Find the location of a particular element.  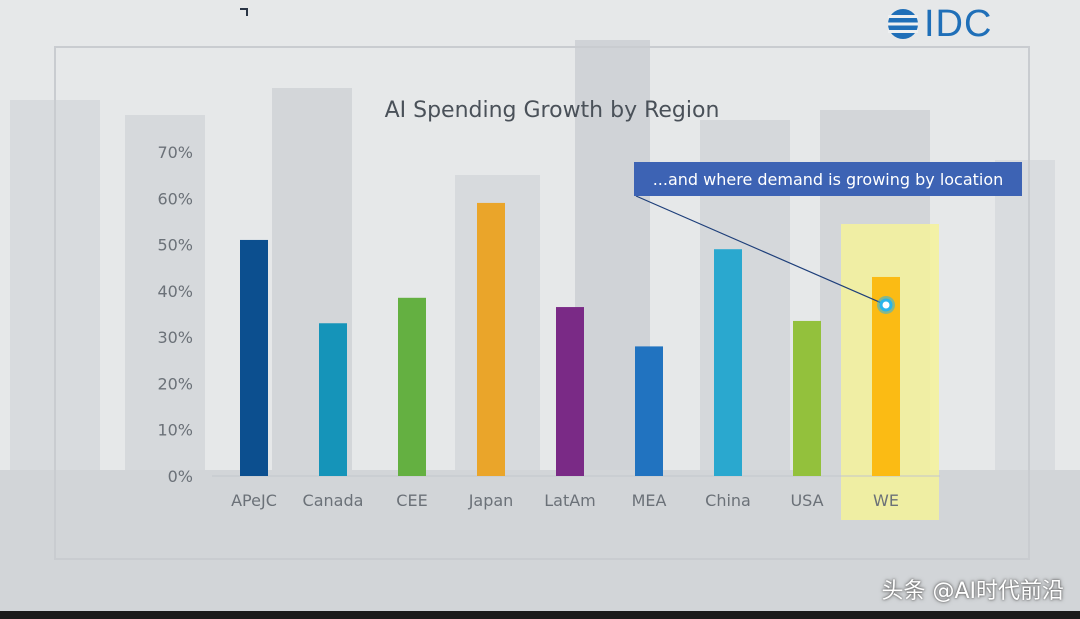

bar-apejc is located at coordinates (254, 357).